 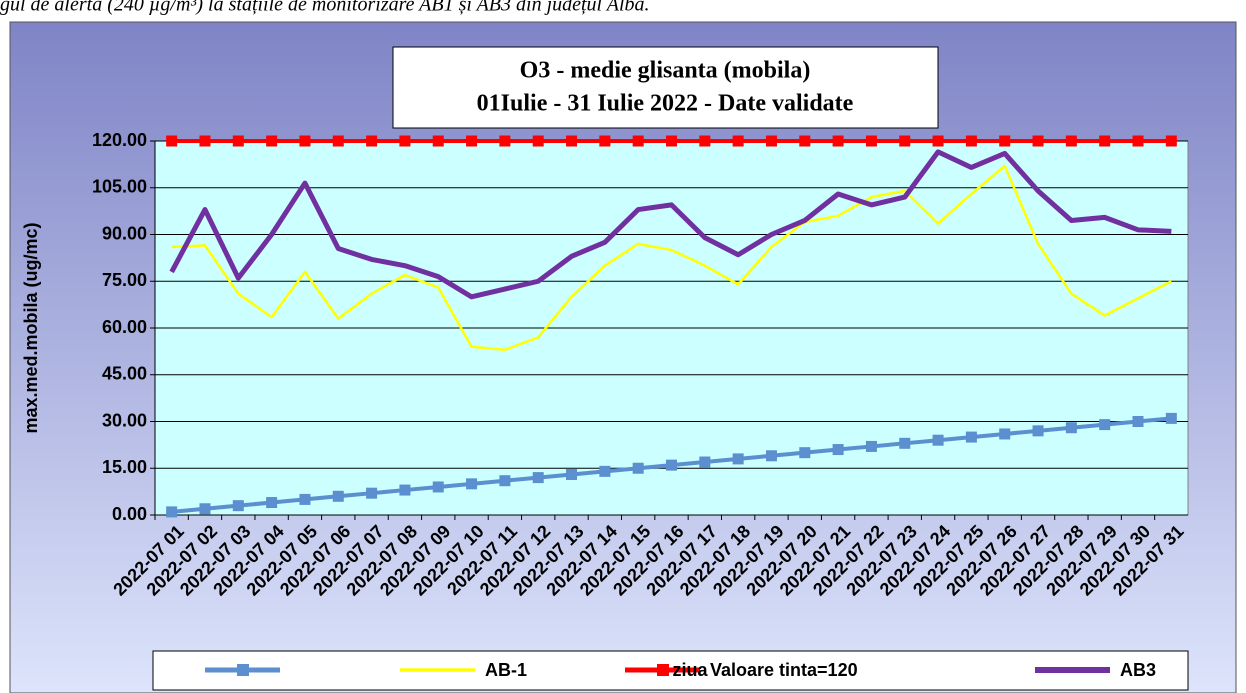 What do you see at coordinates (124, 420) in the screenshot?
I see `y-tick-label: 30.00` at bounding box center [124, 420].